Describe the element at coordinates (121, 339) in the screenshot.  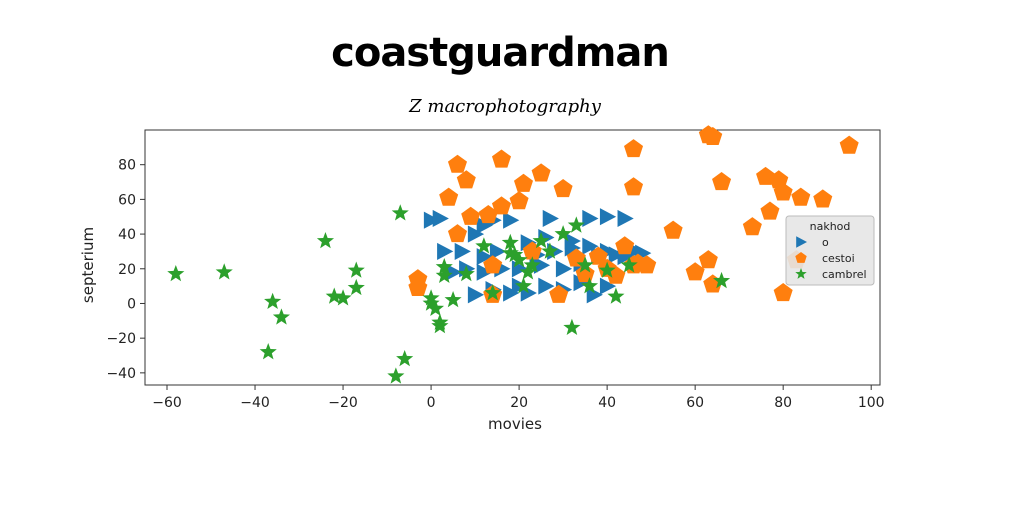
I see `y-tick-label: −20` at that location.